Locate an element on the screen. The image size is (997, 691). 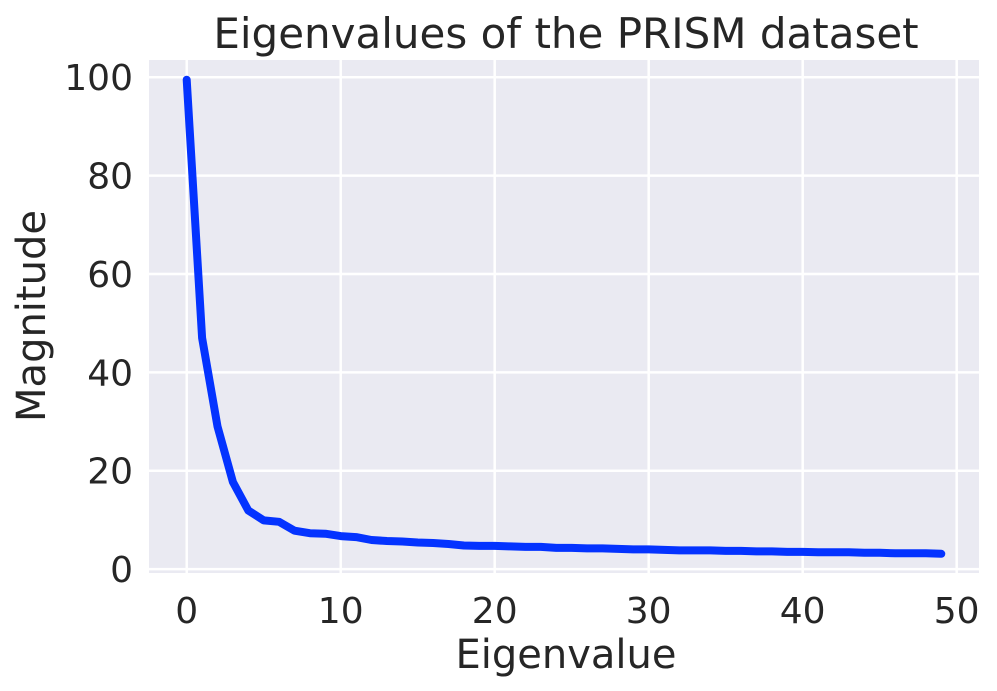
x-tick-label: 0 is located at coordinates (186, 611).